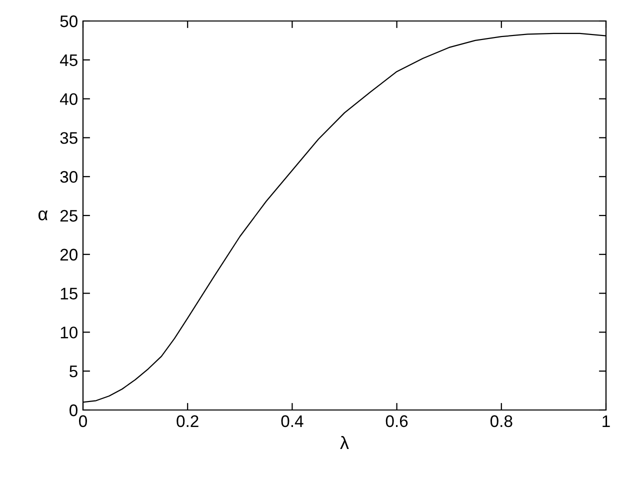  I want to click on x-axis-title: λ, so click(344, 443).